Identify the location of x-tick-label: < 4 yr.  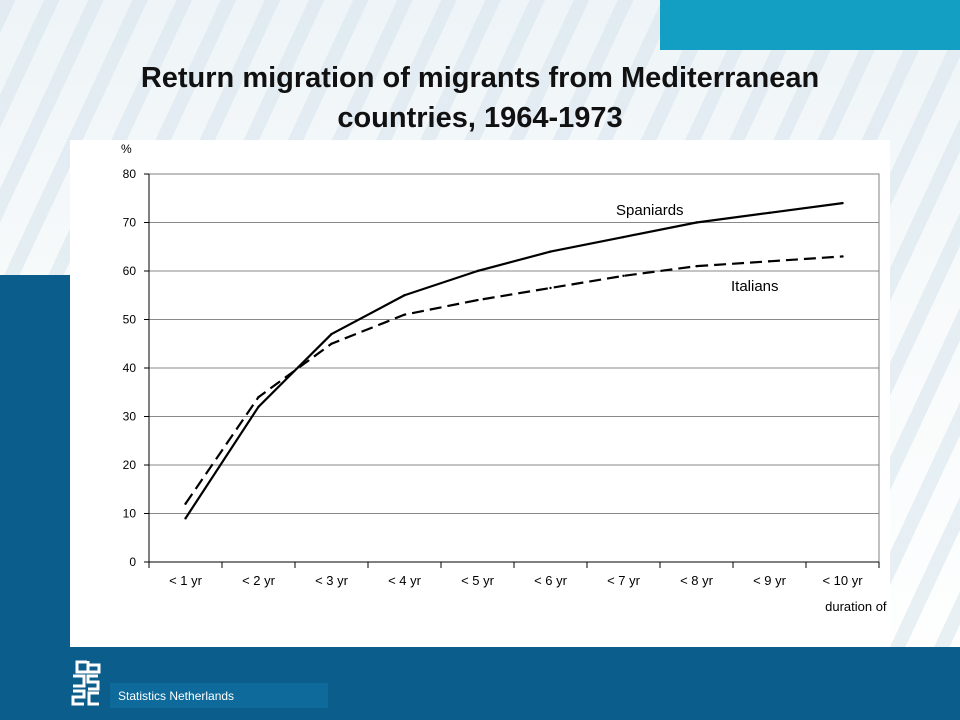
(405, 580).